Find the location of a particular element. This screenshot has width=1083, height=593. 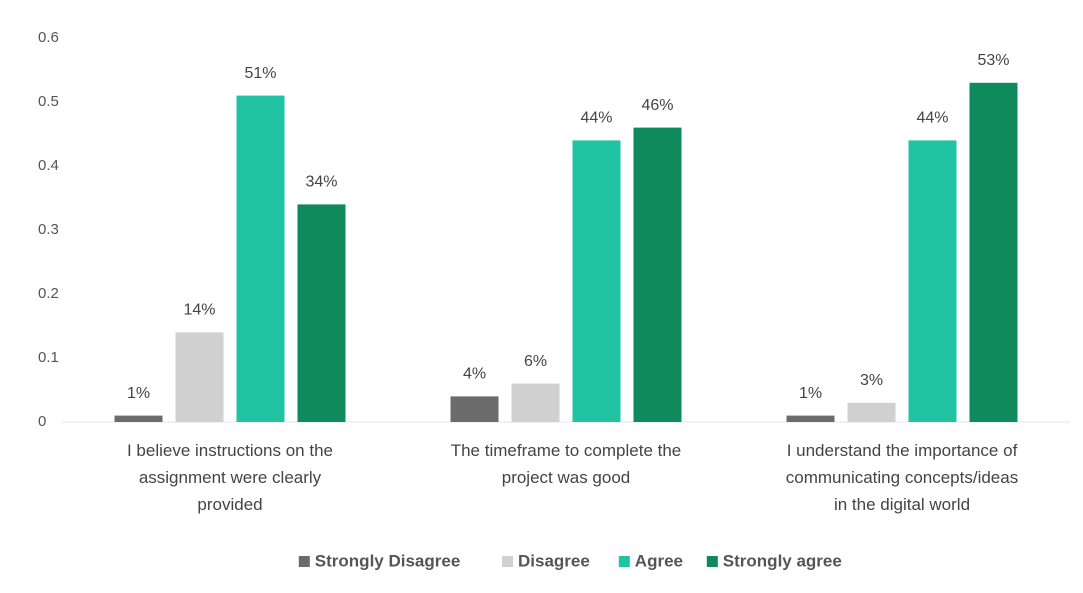

y-tick-label: 0.3 is located at coordinates (48, 229).